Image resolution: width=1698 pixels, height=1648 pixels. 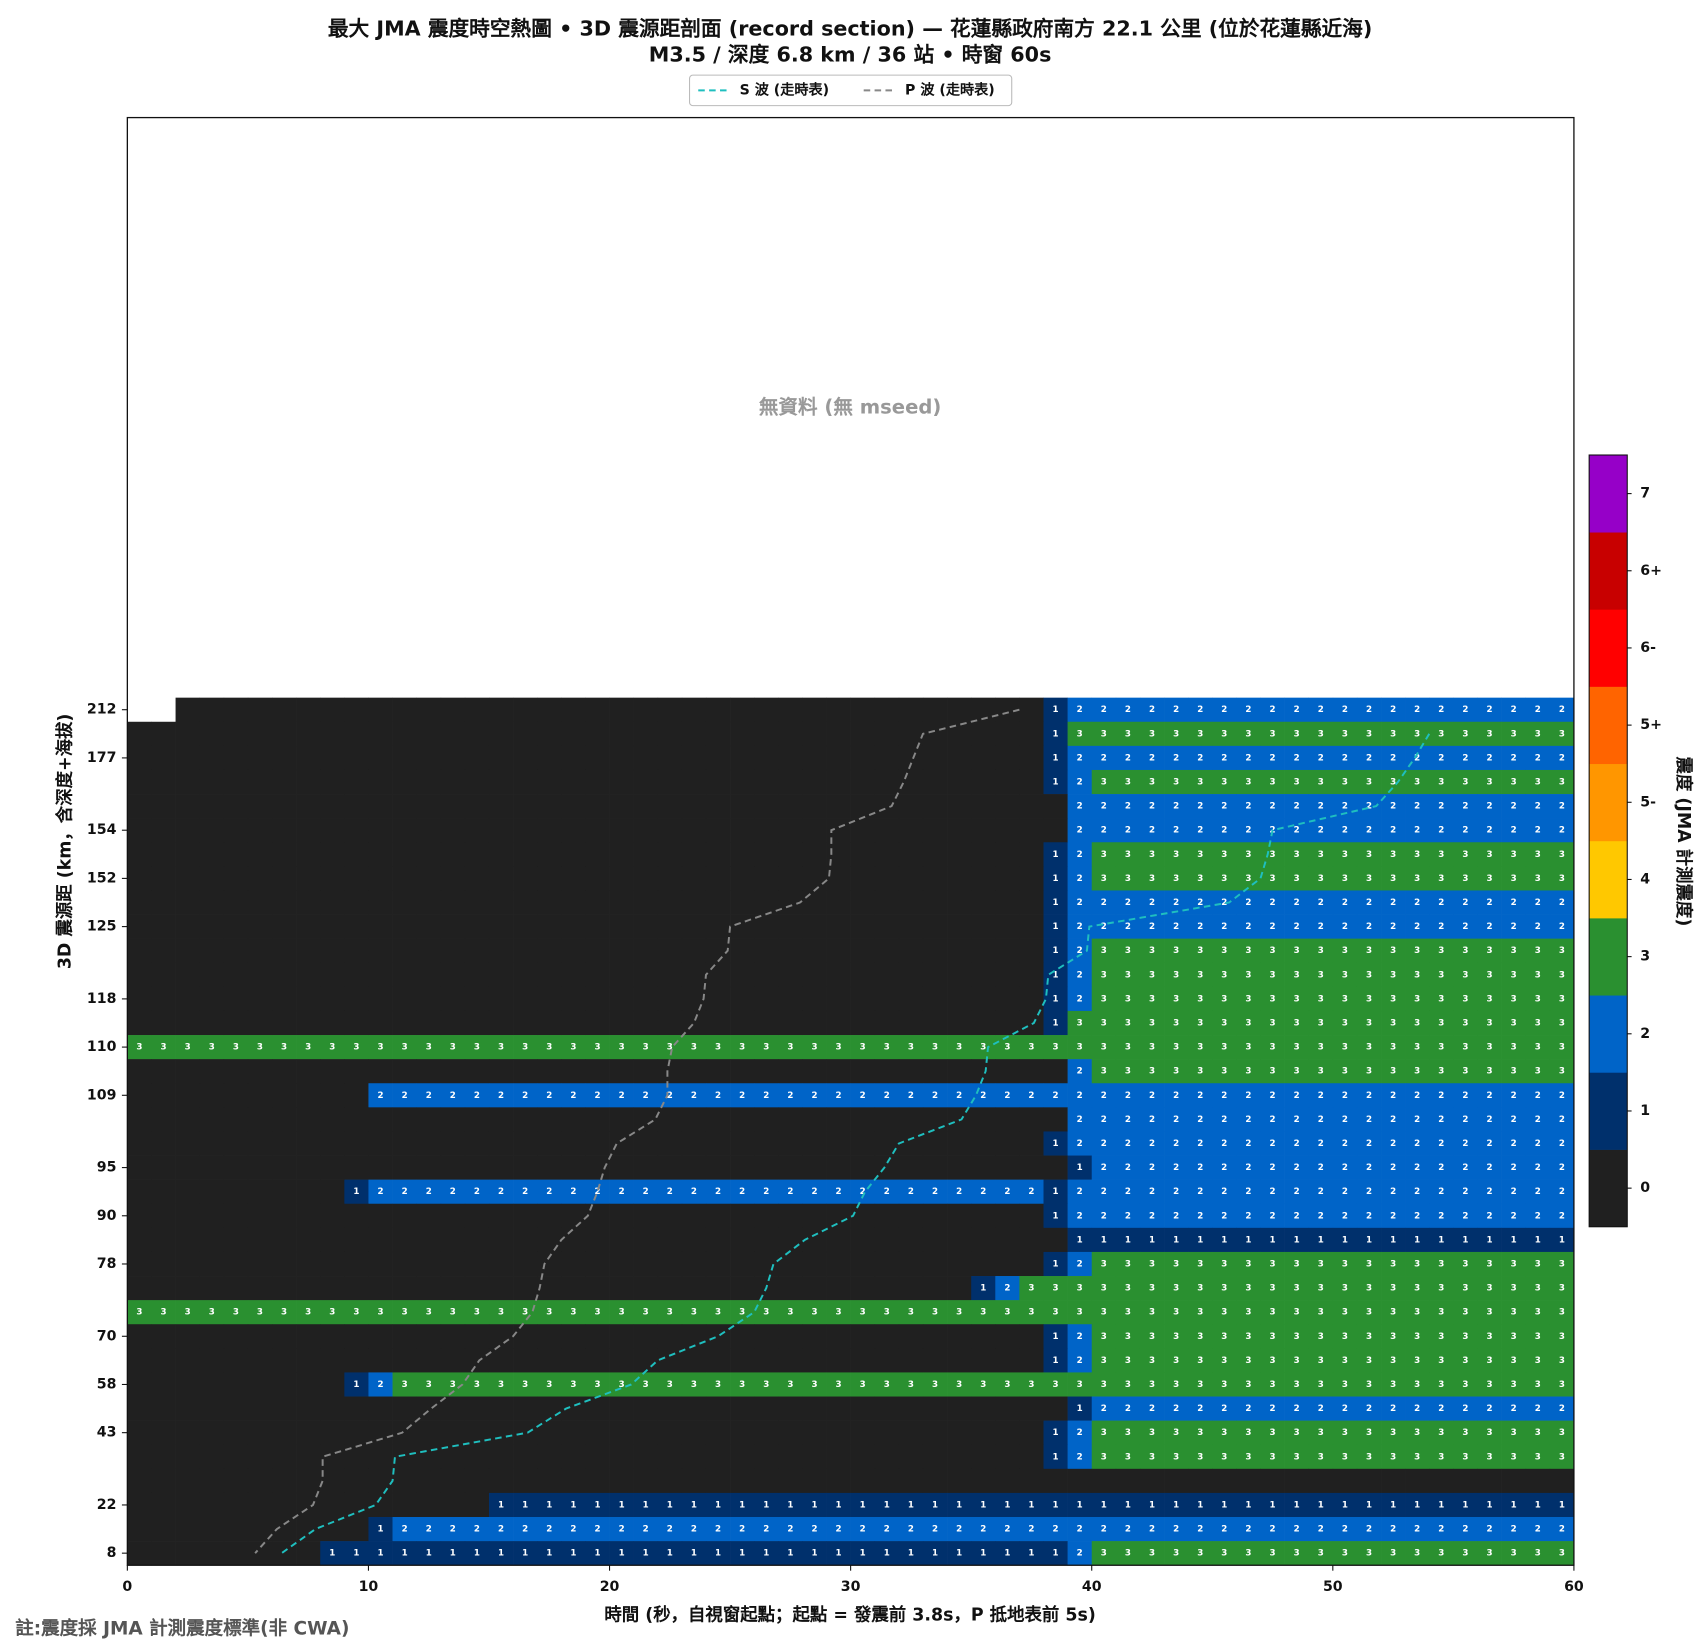 What do you see at coordinates (1645, 1034) in the screenshot?
I see `colorbar-tick-label: 2` at bounding box center [1645, 1034].